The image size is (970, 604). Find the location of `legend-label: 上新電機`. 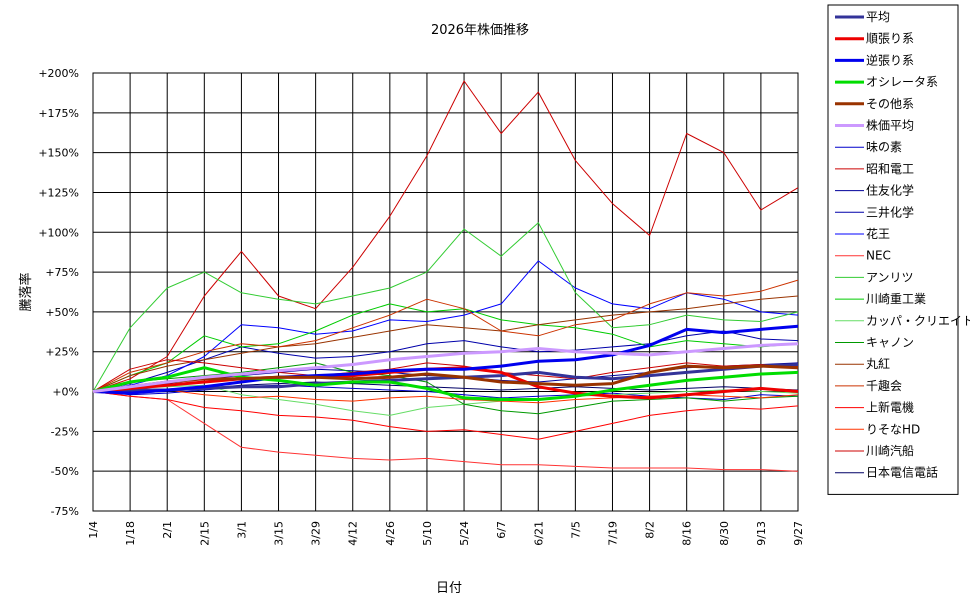

legend-label: 上新電機 is located at coordinates (890, 407).